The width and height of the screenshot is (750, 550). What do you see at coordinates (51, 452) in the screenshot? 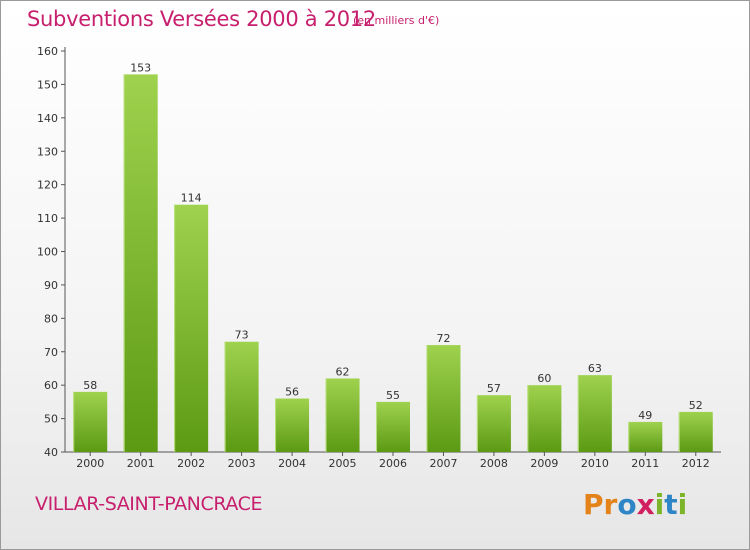
I see `y-tick-label: 40` at bounding box center [51, 452].